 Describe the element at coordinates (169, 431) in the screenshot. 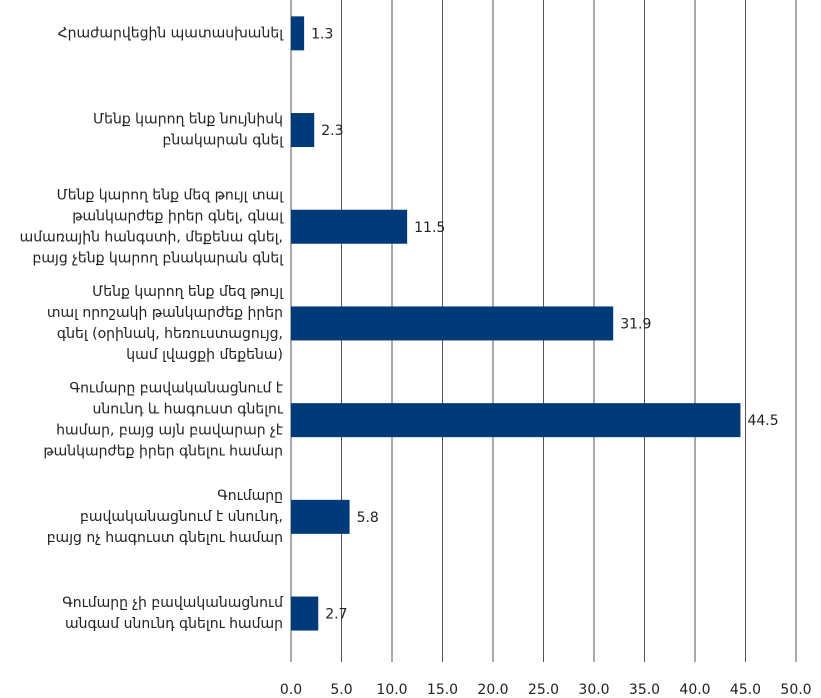

I see `category-label: համար, բայց այն բավարար չէ` at that location.